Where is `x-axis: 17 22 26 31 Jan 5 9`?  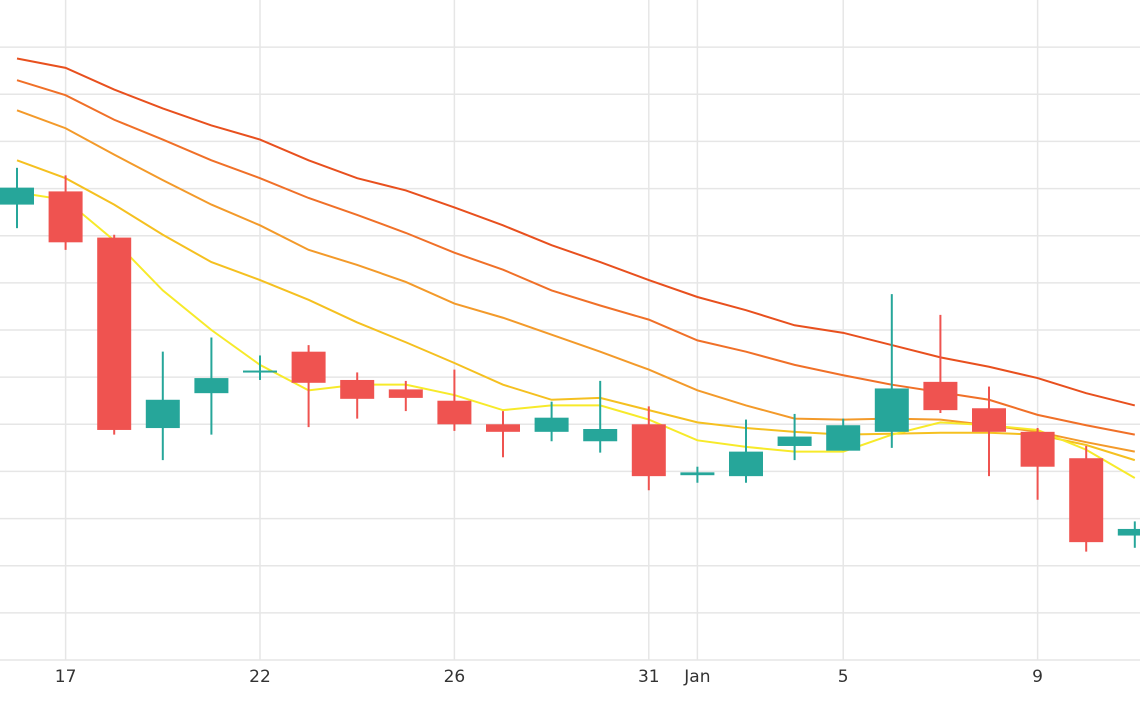
x-axis: 17 22 26 31 Jan 5 9 is located at coordinates (549, 677).